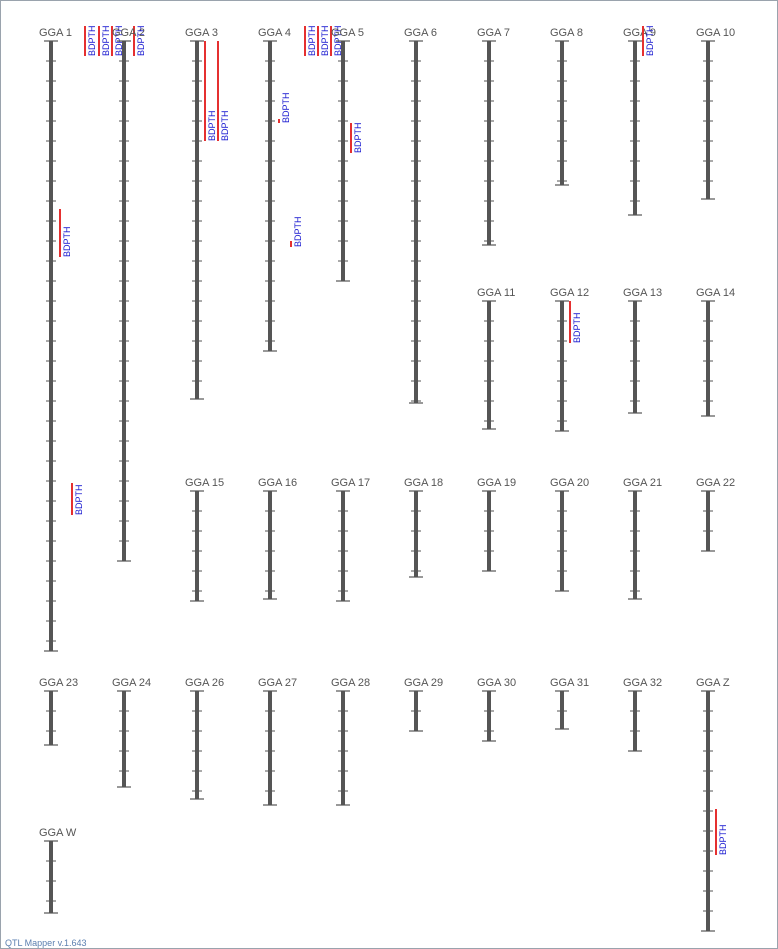 This screenshot has width=778, height=949. What do you see at coordinates (58, 711) in the screenshot?
I see `chromosome-gga-23: GGA 23` at bounding box center [58, 711].